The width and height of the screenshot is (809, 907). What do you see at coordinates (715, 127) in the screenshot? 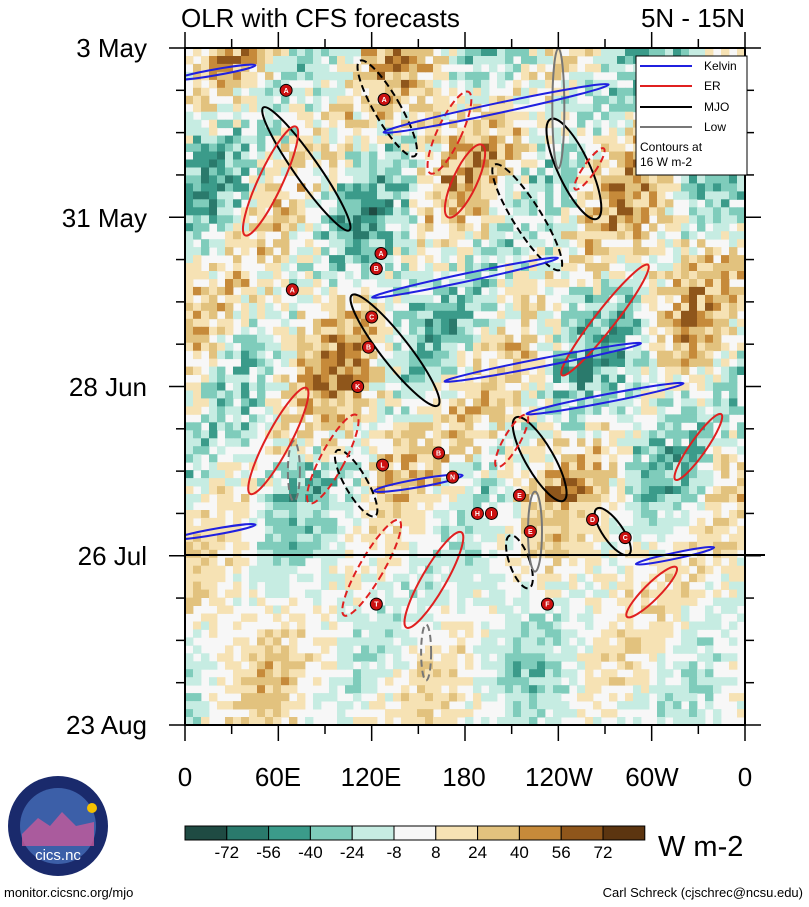
I see `legend-low-label: Low` at bounding box center [715, 127].